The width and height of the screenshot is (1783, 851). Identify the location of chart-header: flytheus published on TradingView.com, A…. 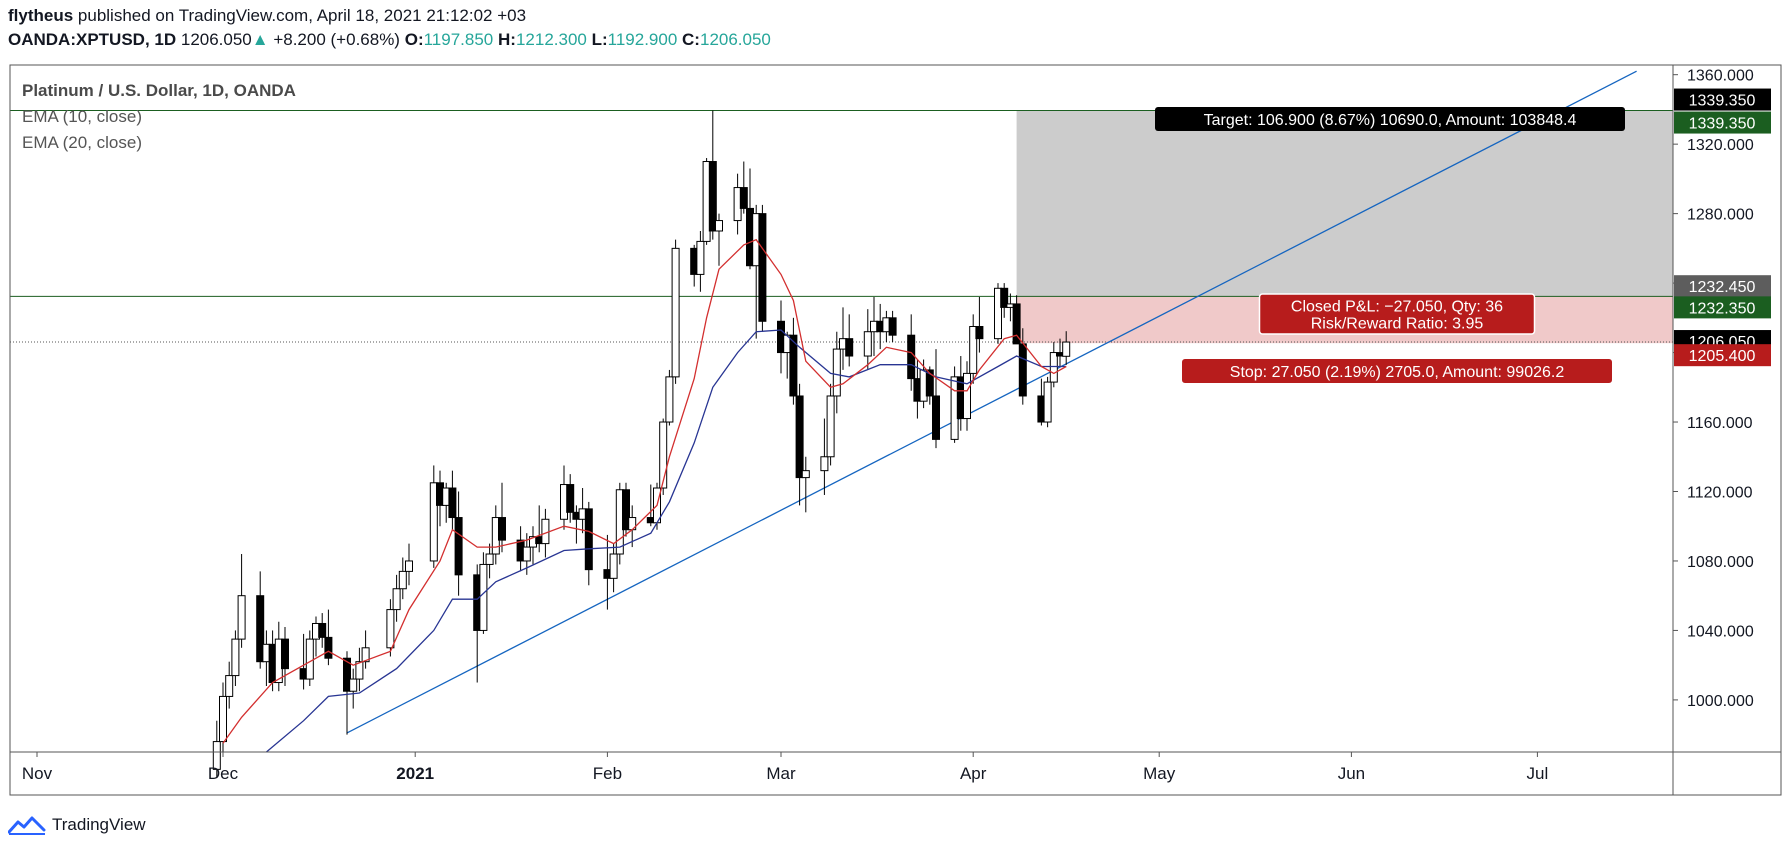
(389, 28).